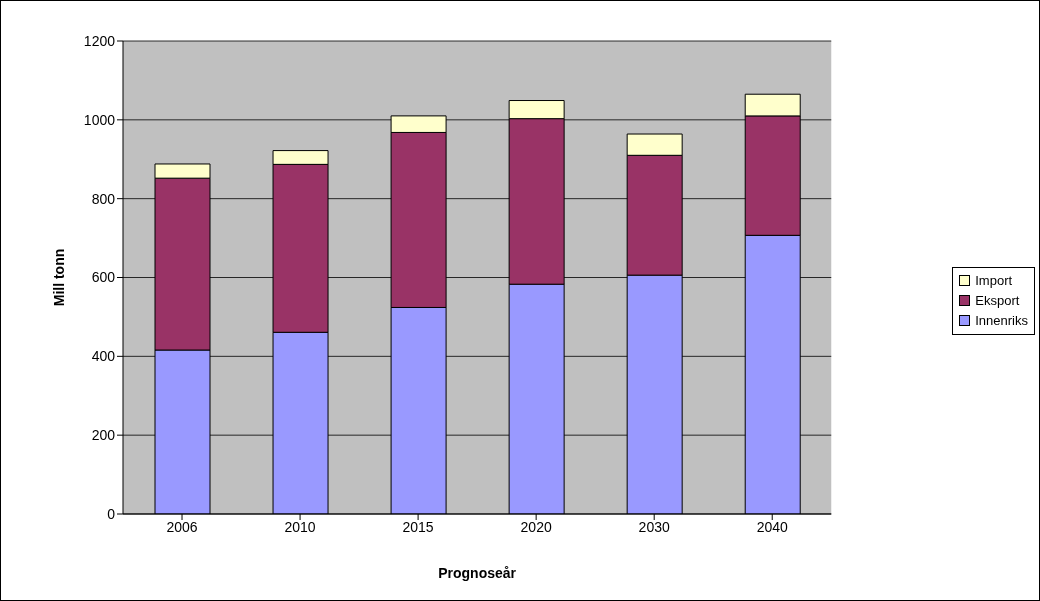 The height and width of the screenshot is (601, 1040). What do you see at coordinates (654, 526) in the screenshot?
I see `x-tick-label: 2030` at bounding box center [654, 526].